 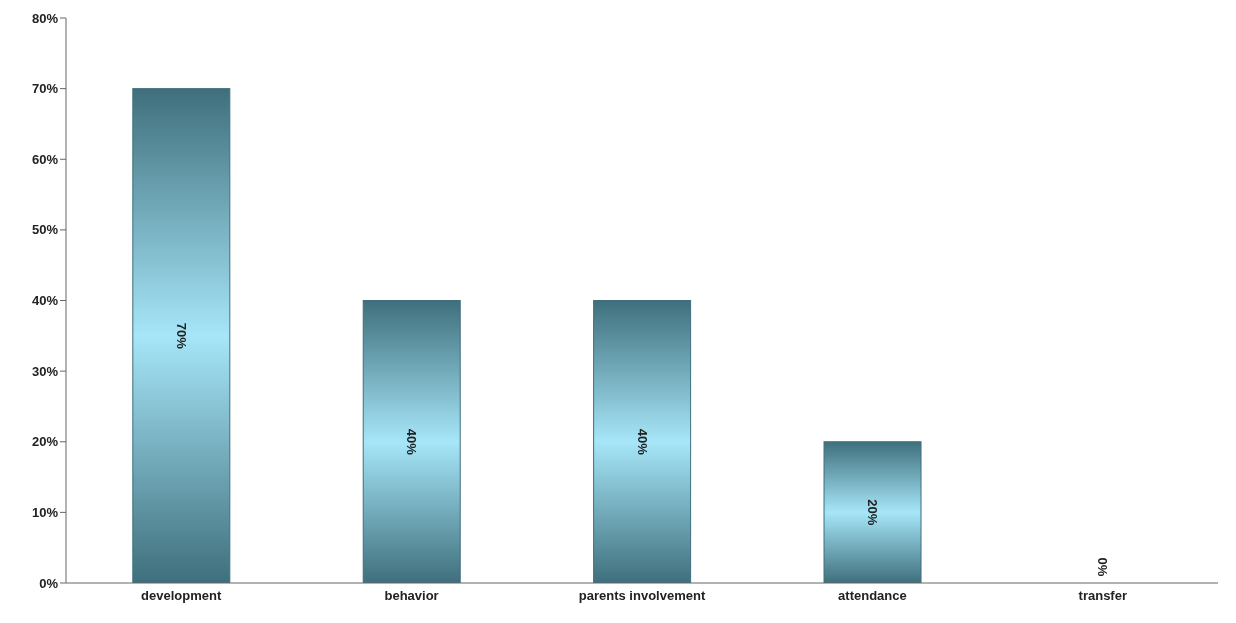 What do you see at coordinates (45, 301) in the screenshot?
I see `y-tick-label: 40%` at bounding box center [45, 301].